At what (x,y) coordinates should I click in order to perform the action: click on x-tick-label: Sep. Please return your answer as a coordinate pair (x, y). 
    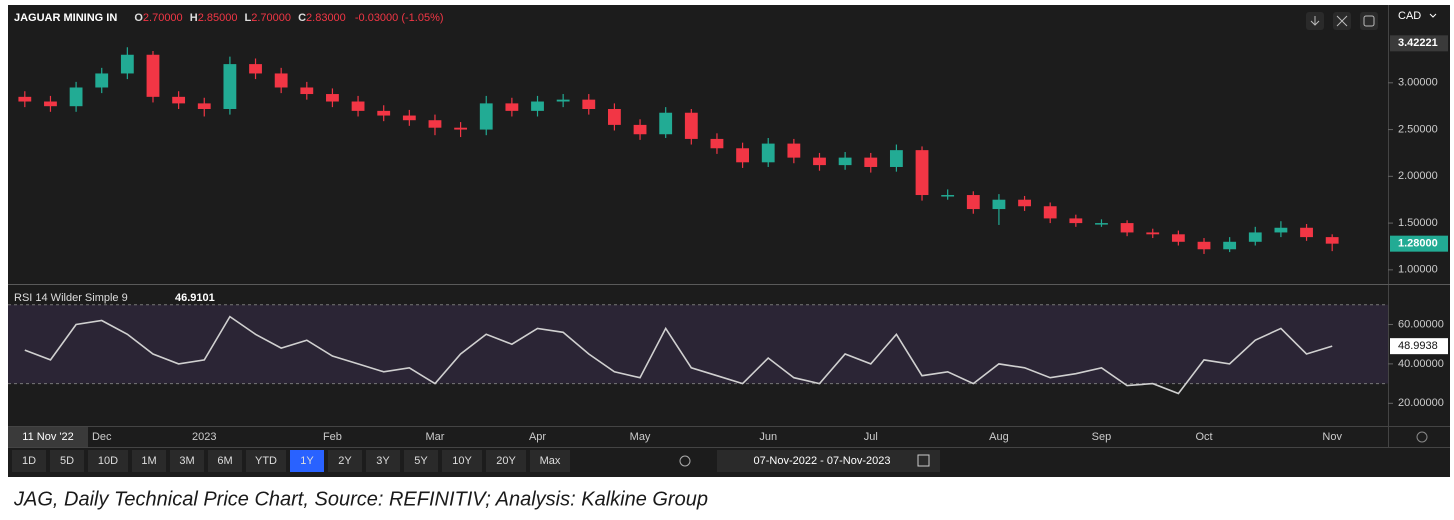
    Looking at the image, I should click on (1102, 437).